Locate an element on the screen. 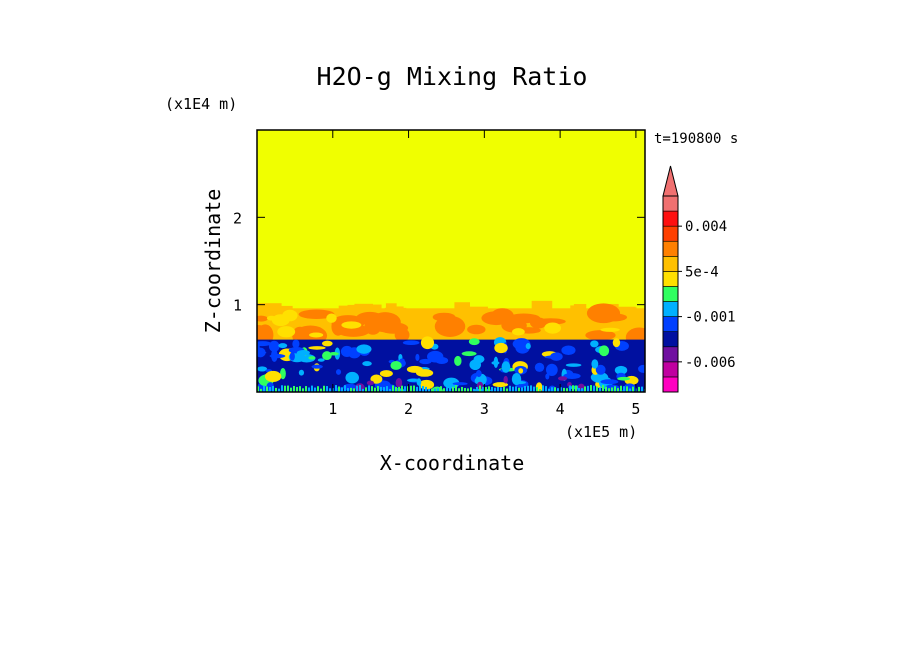  x-tick-label: 1 is located at coordinates (332, 409).